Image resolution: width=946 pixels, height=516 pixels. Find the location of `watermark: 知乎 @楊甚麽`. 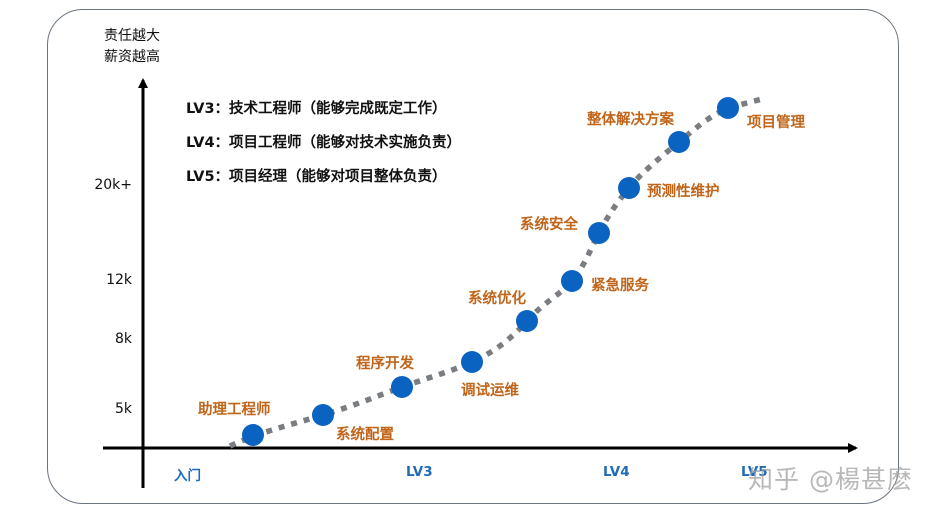

watermark: 知乎 @楊甚麽 is located at coordinates (830, 479).